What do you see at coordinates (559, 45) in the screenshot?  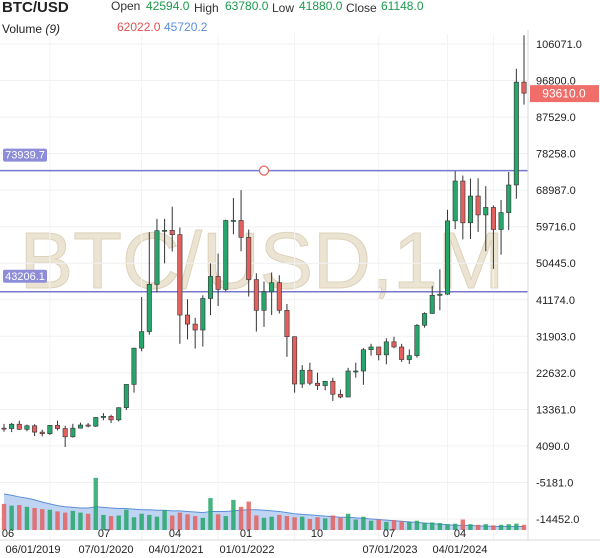 I see `price-tick-label: 106071.0` at bounding box center [559, 45].